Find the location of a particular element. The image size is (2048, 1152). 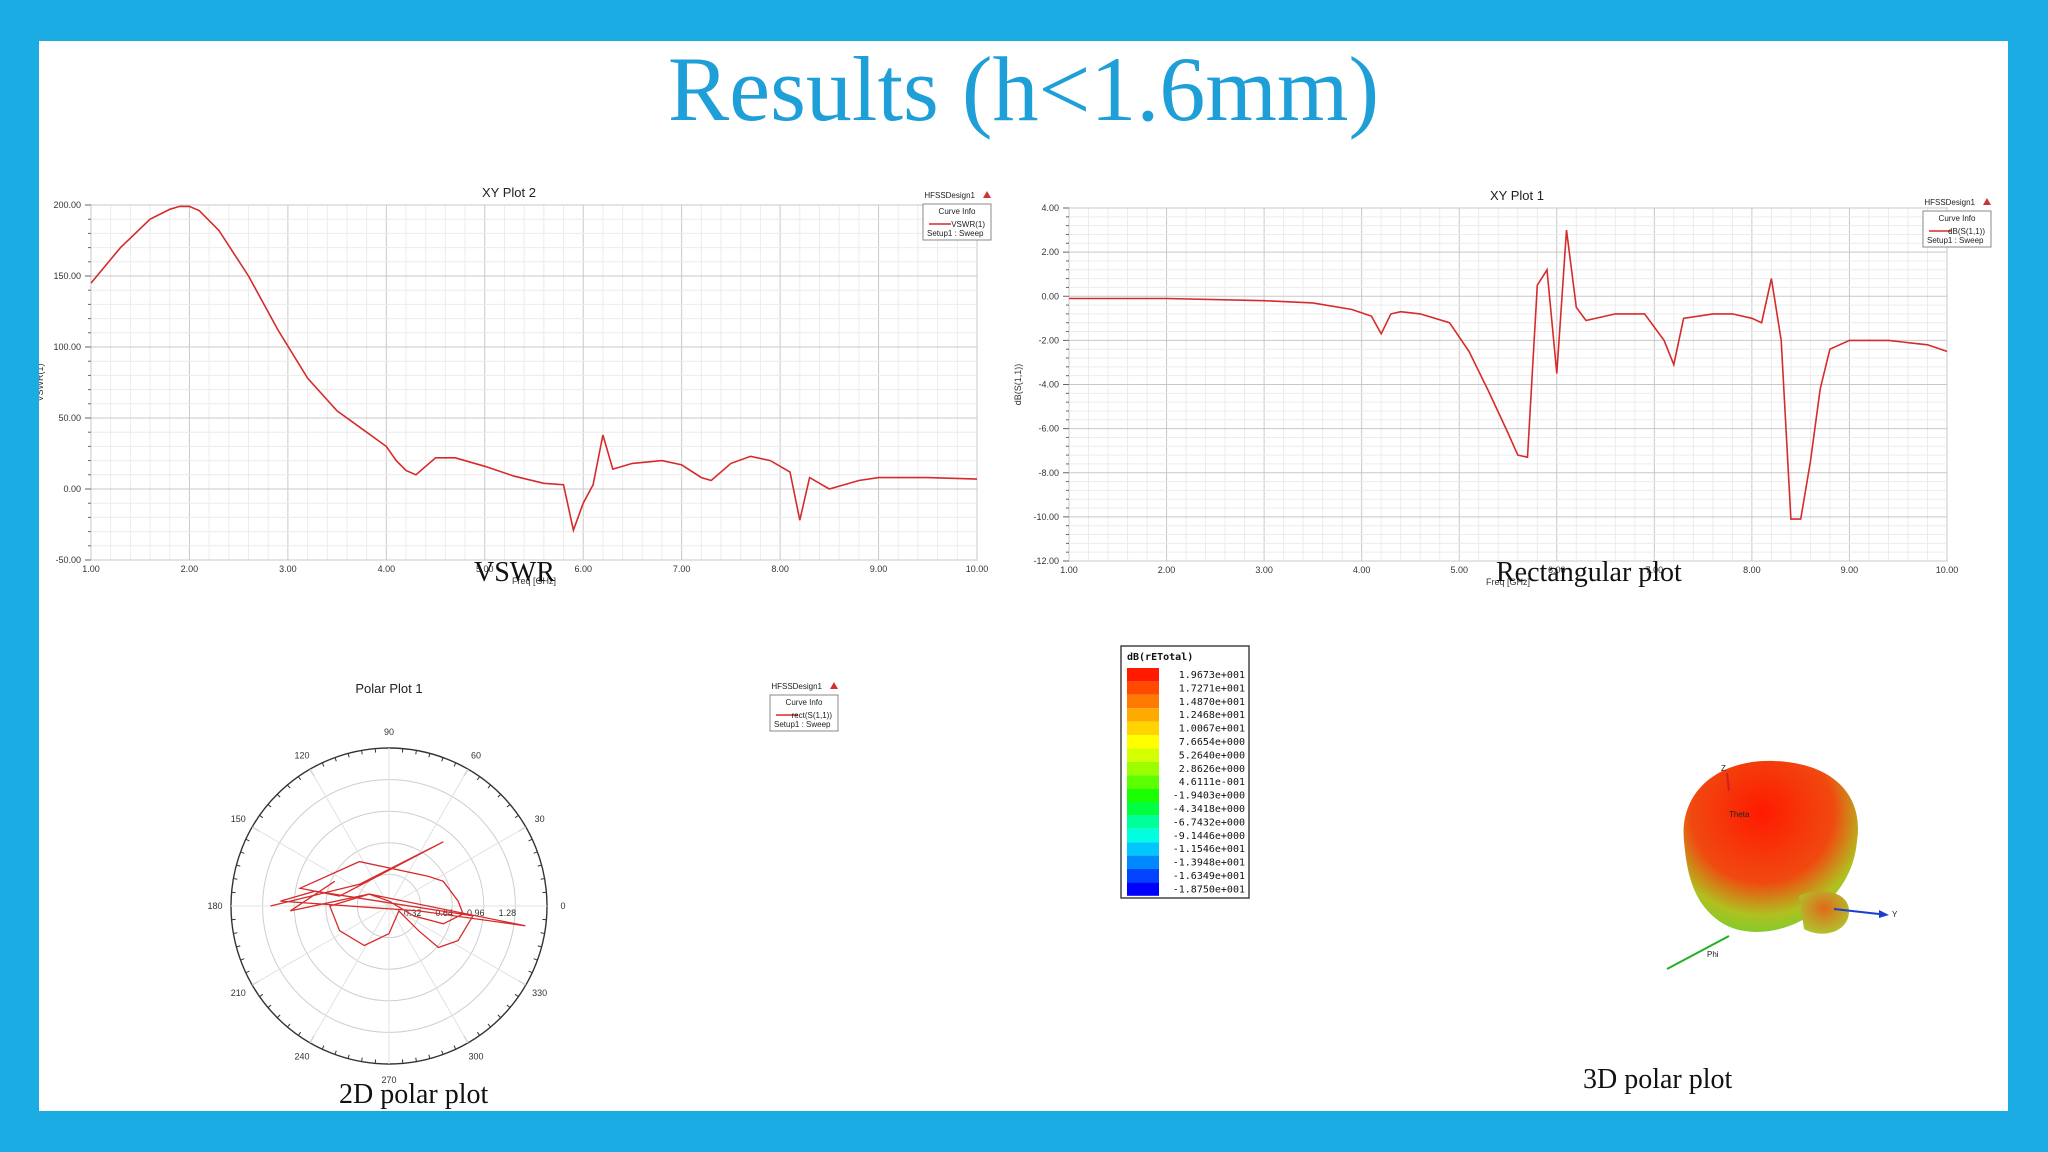

phi-label: Phi is located at coordinates (1713, 954).